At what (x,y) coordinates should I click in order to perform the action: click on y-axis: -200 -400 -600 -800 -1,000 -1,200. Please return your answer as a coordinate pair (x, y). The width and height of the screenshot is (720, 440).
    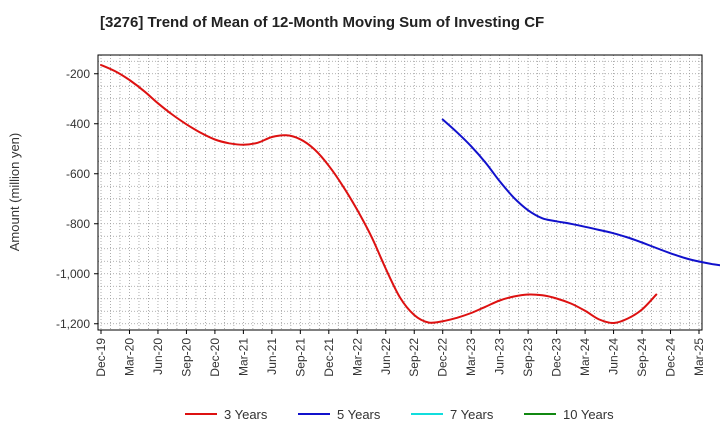
    Looking at the image, I should click on (77, 199).